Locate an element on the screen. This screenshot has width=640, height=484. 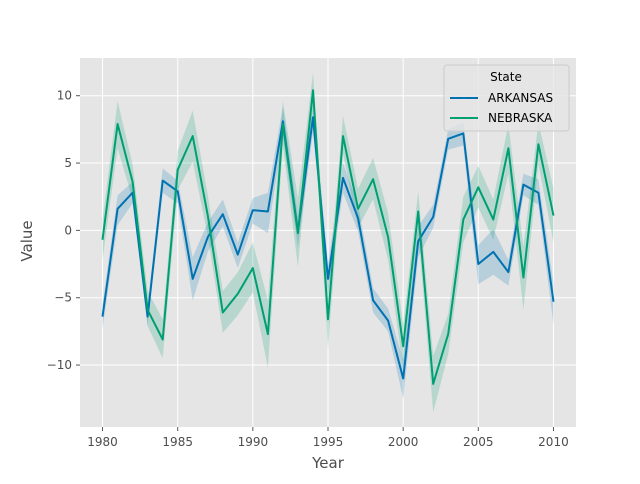
y-tick-label-3: 5 is located at coordinates (68, 163).